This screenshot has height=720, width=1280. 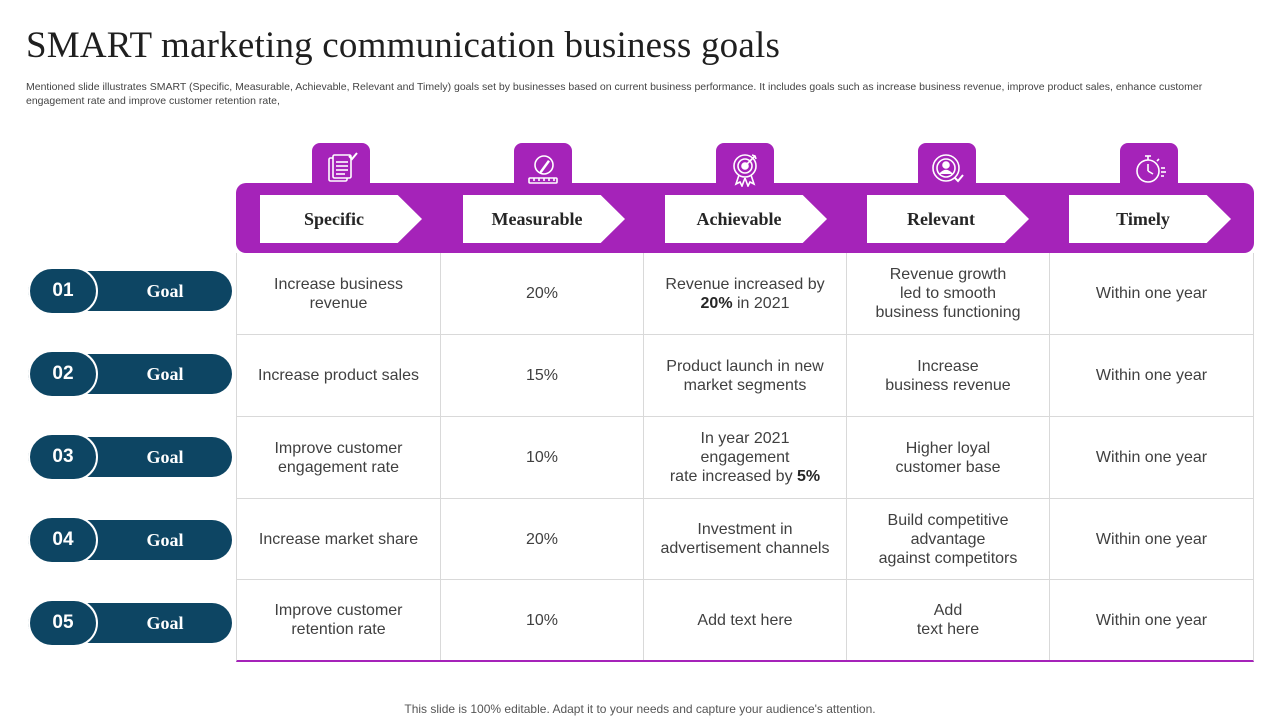 What do you see at coordinates (948, 610) in the screenshot?
I see `cell-line: Add` at bounding box center [948, 610].